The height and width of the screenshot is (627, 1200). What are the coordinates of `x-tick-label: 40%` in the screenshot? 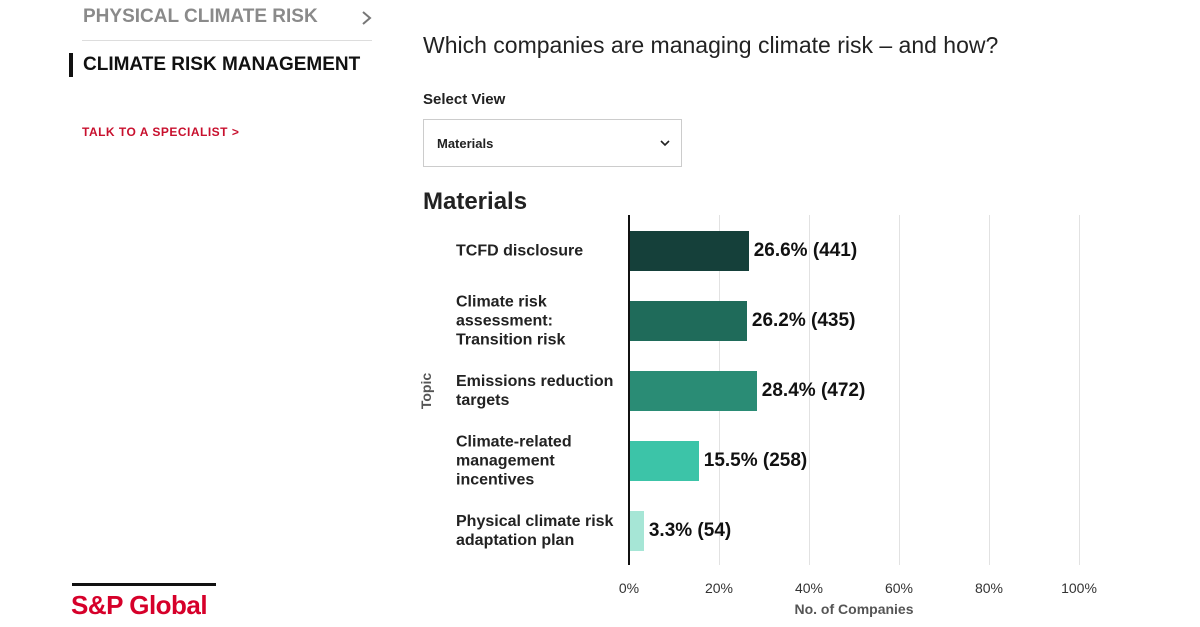 It's located at (809, 588).